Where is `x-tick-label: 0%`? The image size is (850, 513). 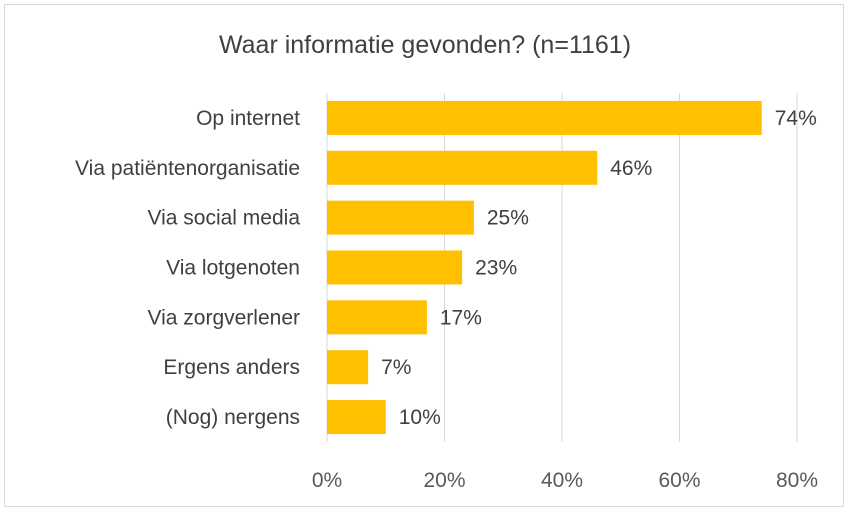
x-tick-label: 0% is located at coordinates (327, 480).